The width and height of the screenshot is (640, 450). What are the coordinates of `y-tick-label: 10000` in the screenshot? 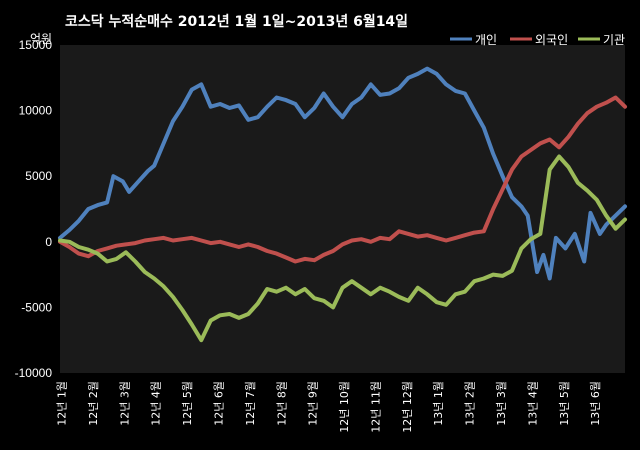 It's located at (36, 111).